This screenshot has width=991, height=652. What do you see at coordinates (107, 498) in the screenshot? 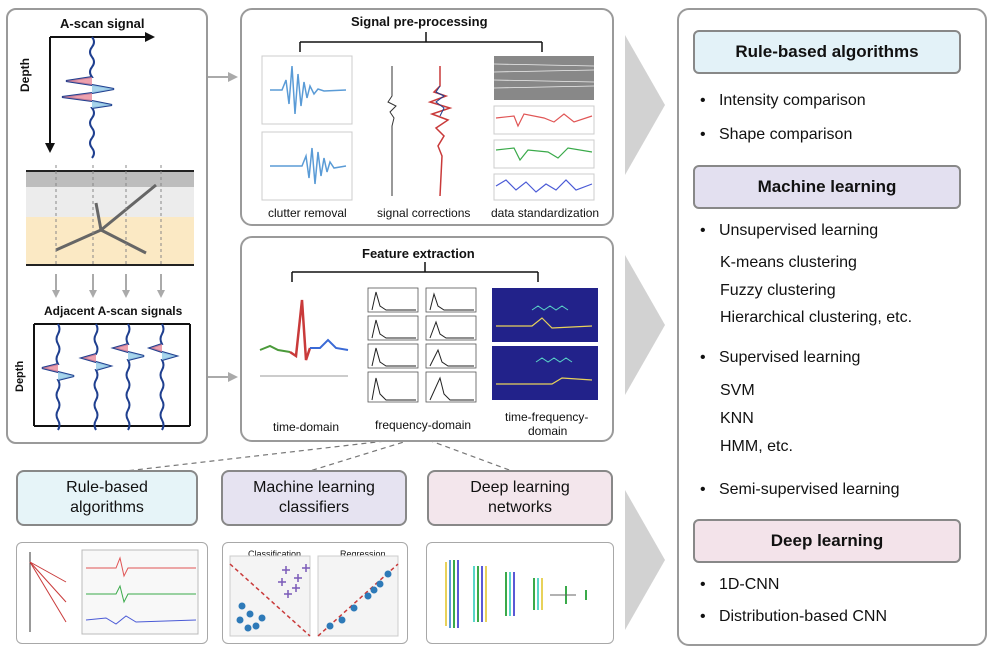
I see `category-rule-based: Rule-based algorithms` at bounding box center [107, 498].